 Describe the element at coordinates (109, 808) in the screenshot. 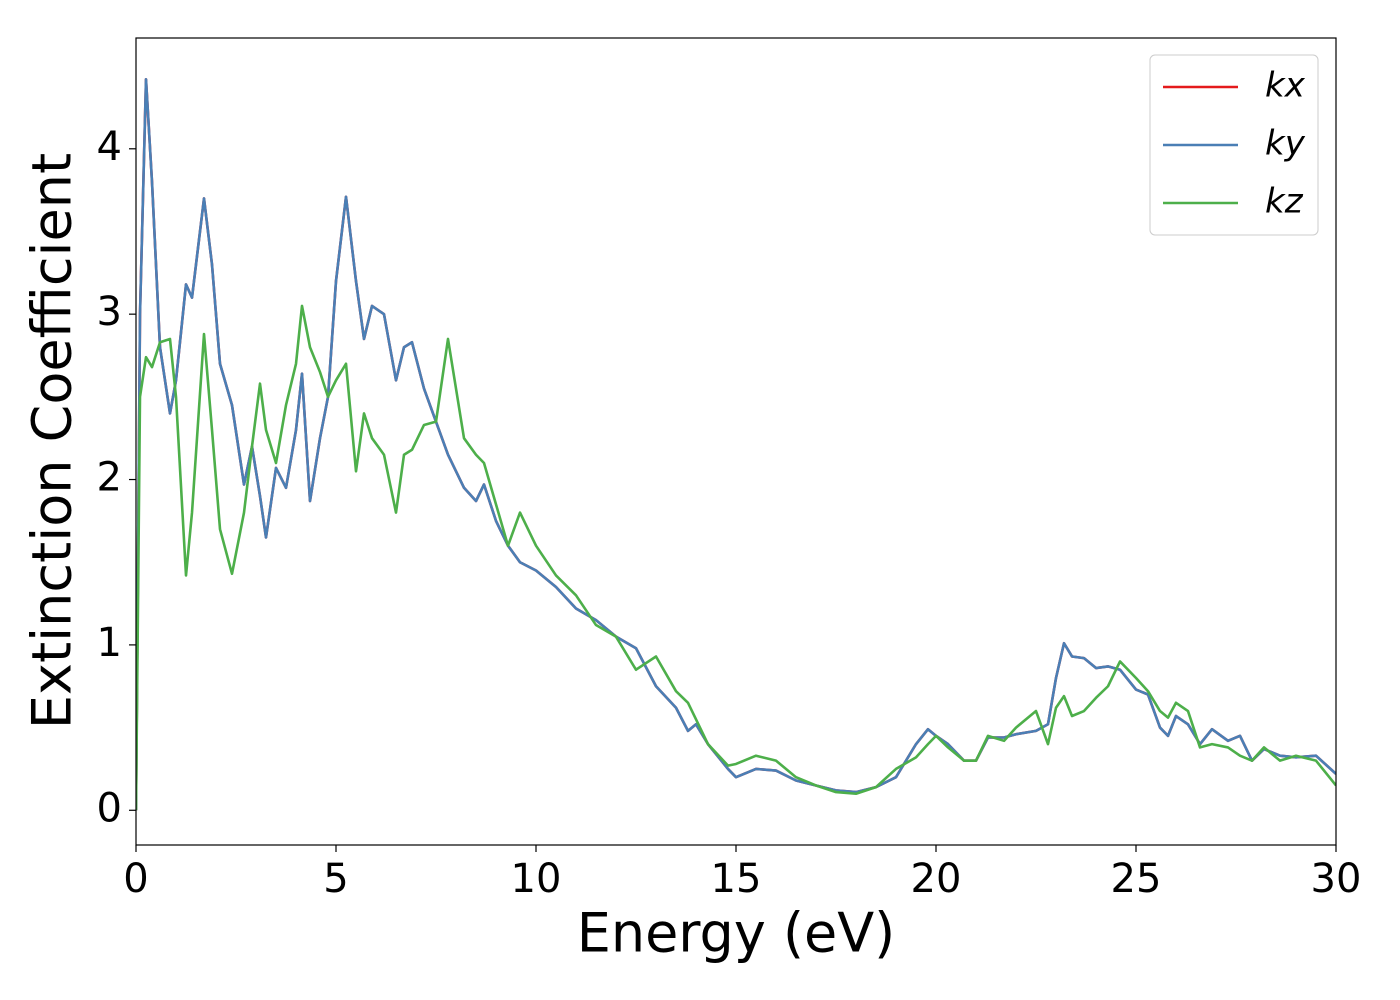

I see `y-tick-label: 0` at that location.